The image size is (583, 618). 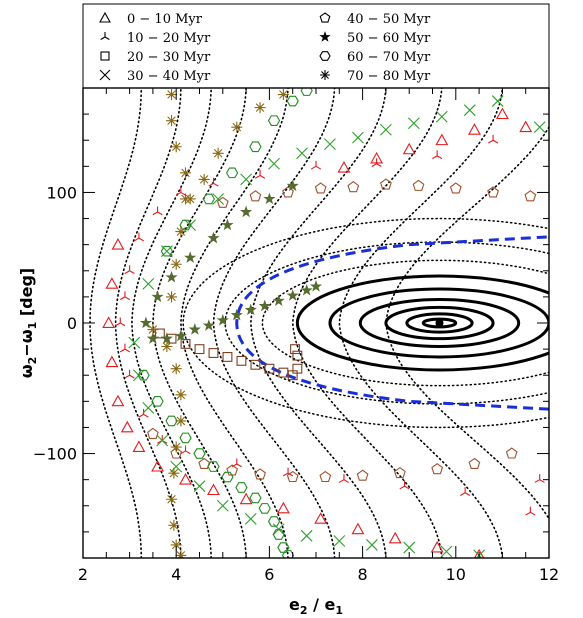 What do you see at coordinates (26, 295) in the screenshot?
I see `y-axis-title-unit: [deg]` at bounding box center [26, 295].